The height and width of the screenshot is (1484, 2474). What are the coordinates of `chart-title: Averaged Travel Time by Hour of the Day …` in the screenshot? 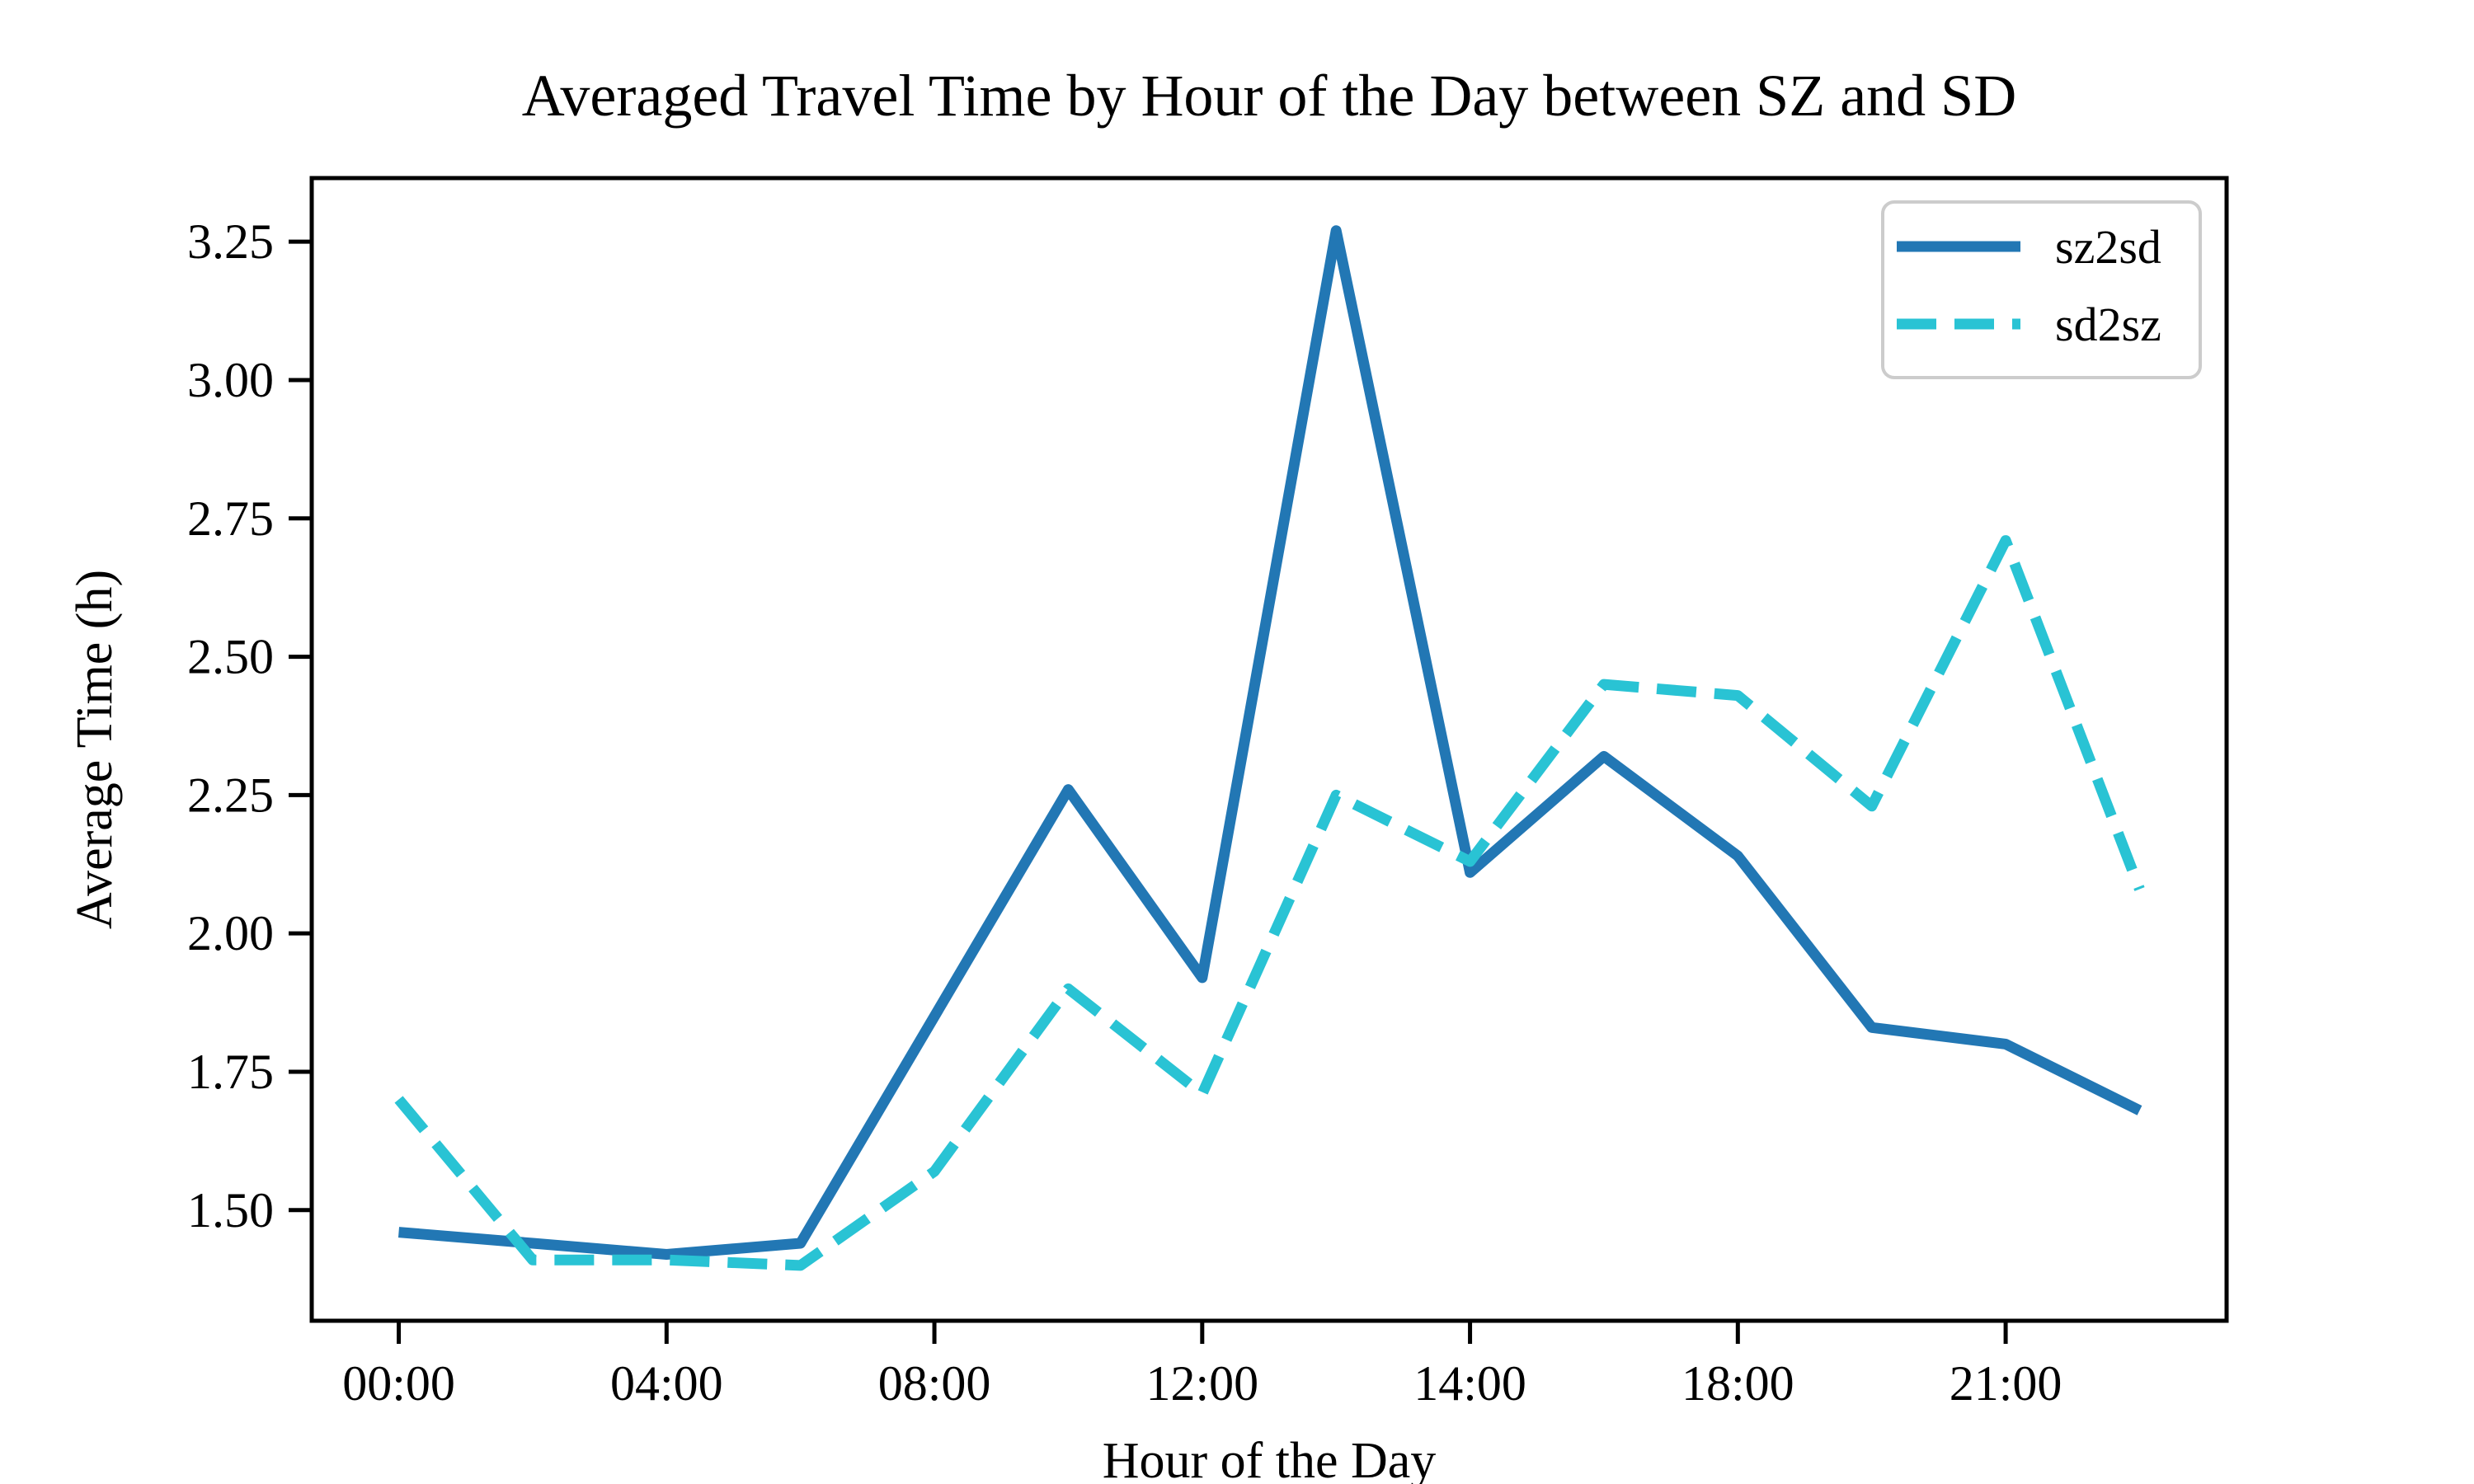 It's located at (1269, 96).